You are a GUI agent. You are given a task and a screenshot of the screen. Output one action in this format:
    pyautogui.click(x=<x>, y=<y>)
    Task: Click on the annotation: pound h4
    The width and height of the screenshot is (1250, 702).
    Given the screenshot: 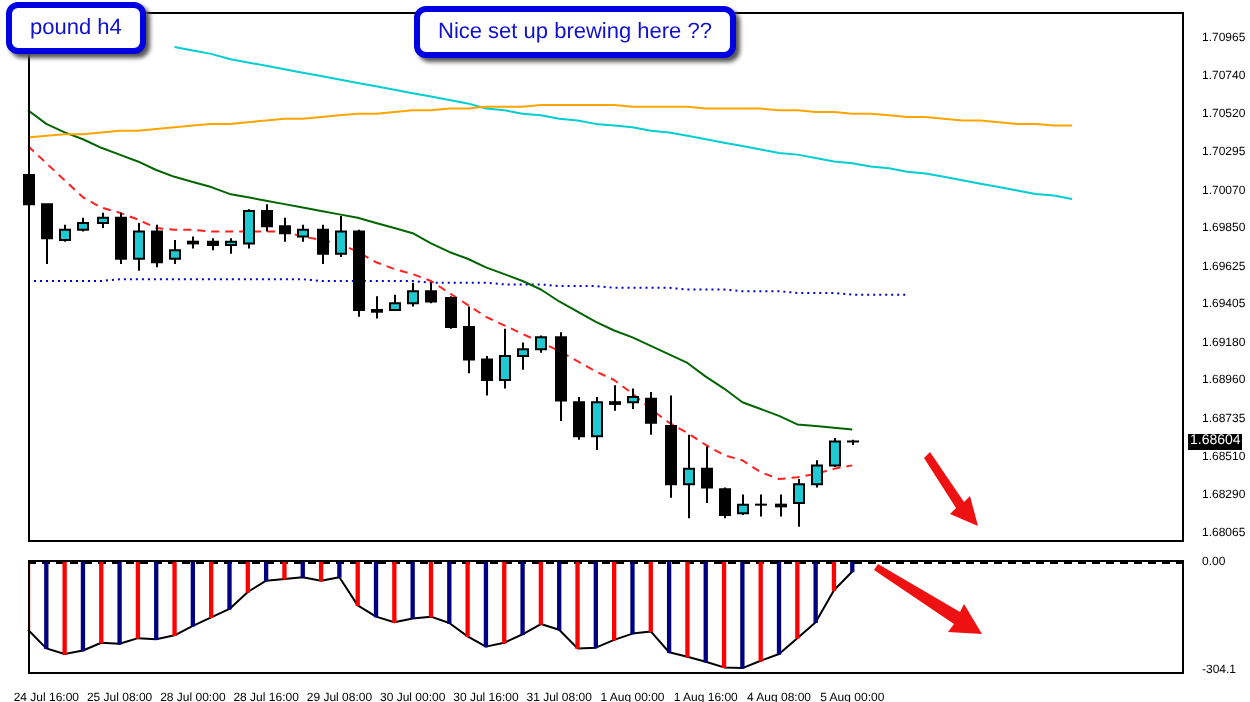 What is the action you would take?
    pyautogui.click(x=76, y=28)
    